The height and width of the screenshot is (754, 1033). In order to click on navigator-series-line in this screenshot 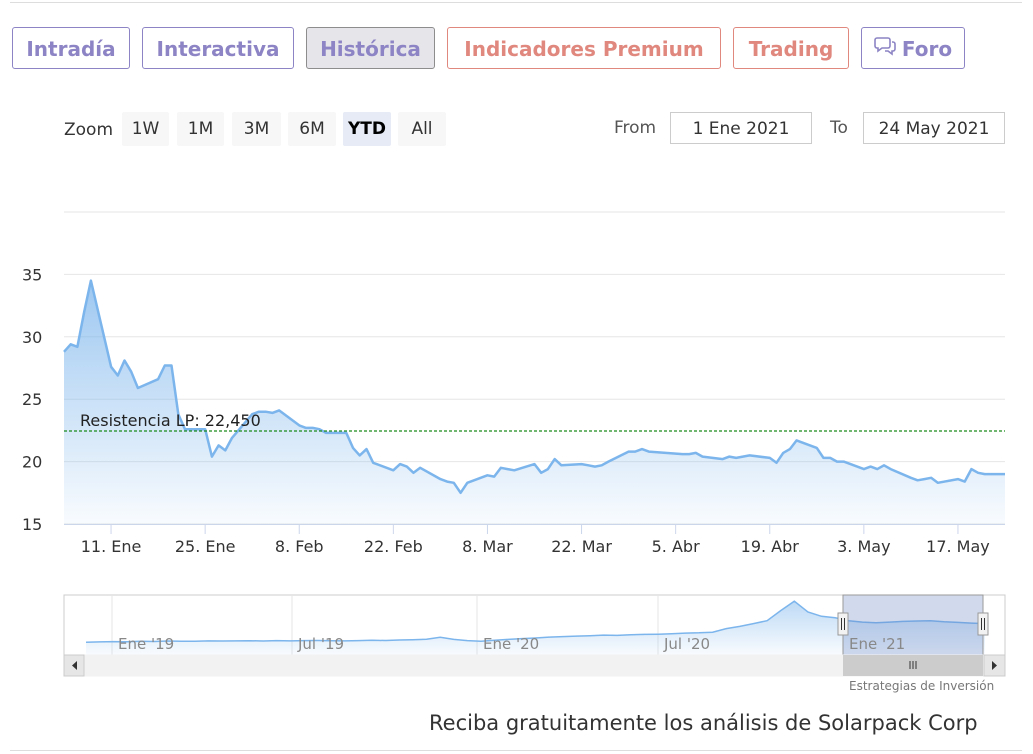, I will do `click(535, 622)`.